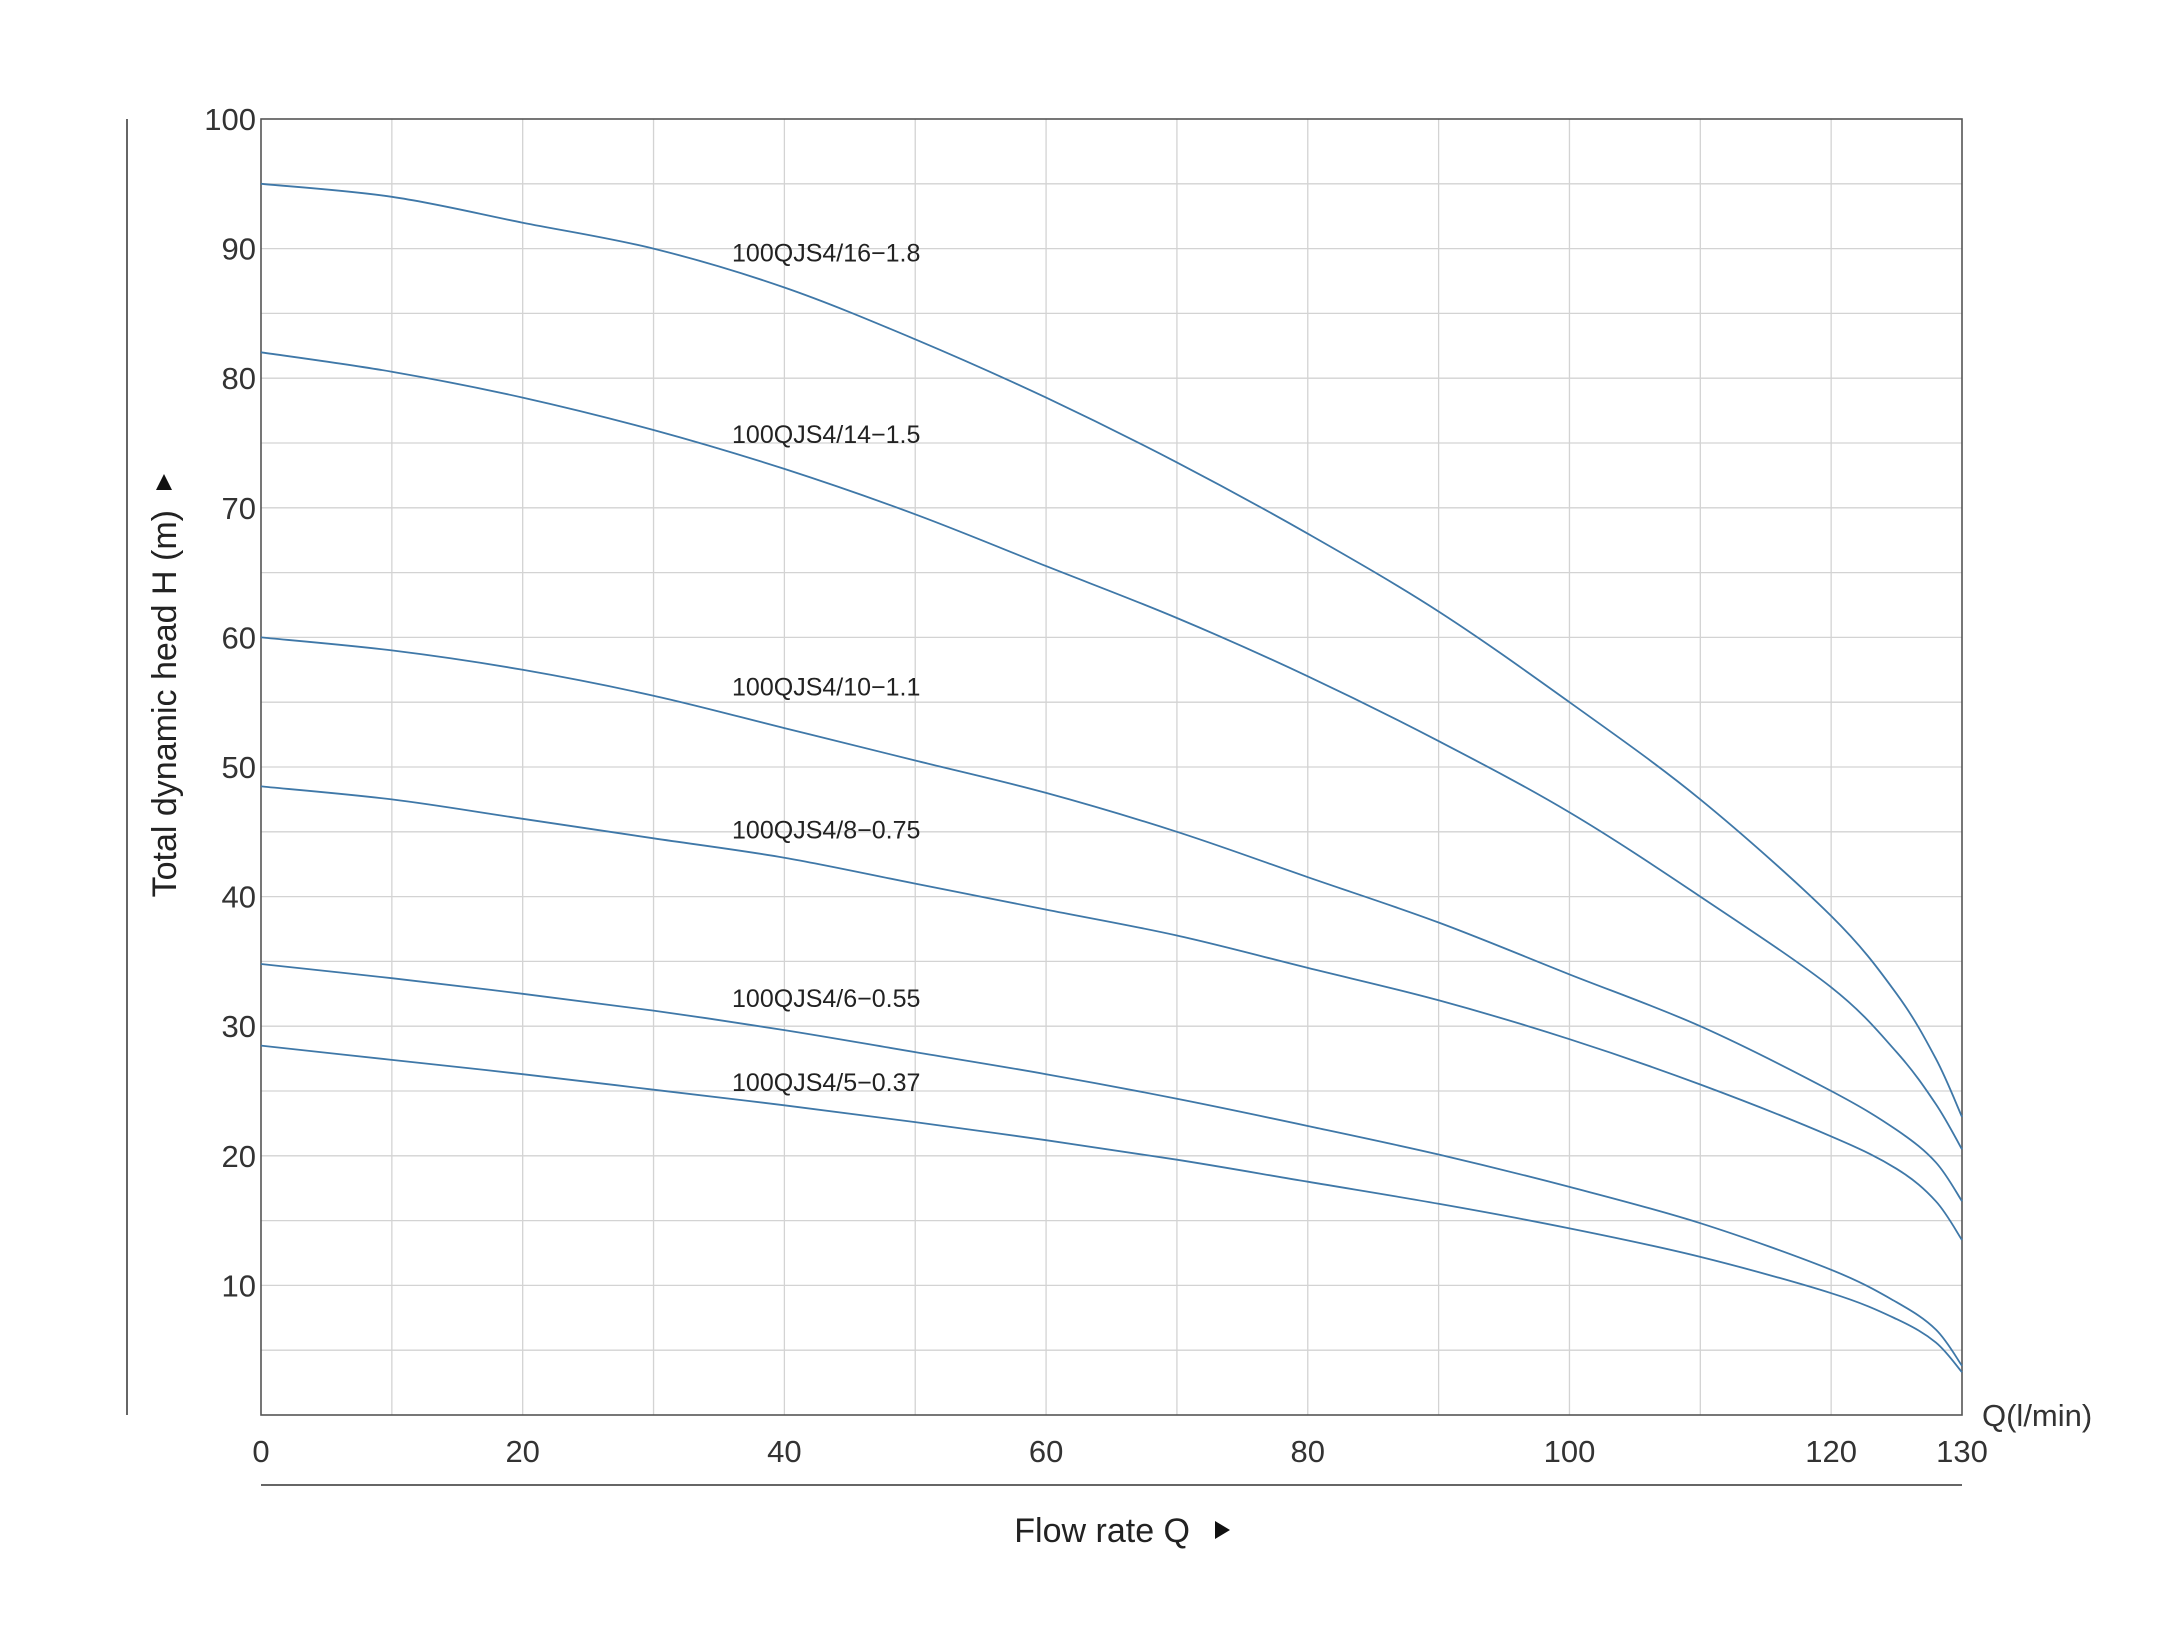 Image resolution: width=2161 pixels, height=1643 pixels. I want to click on x-tick-label: 60, so click(1046, 1451).